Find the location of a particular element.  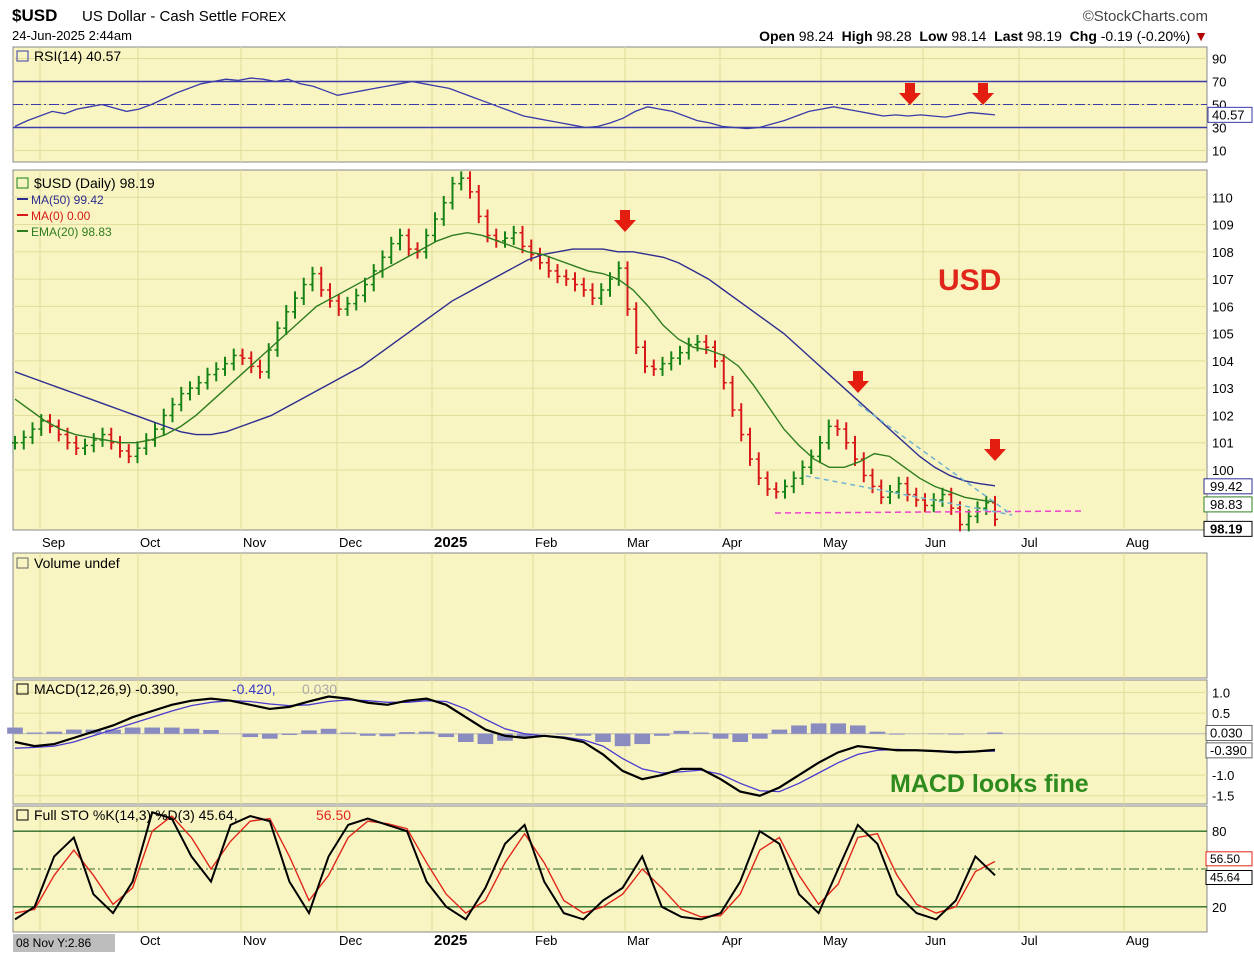

price-tick-label: 108 is located at coordinates (1223, 252).